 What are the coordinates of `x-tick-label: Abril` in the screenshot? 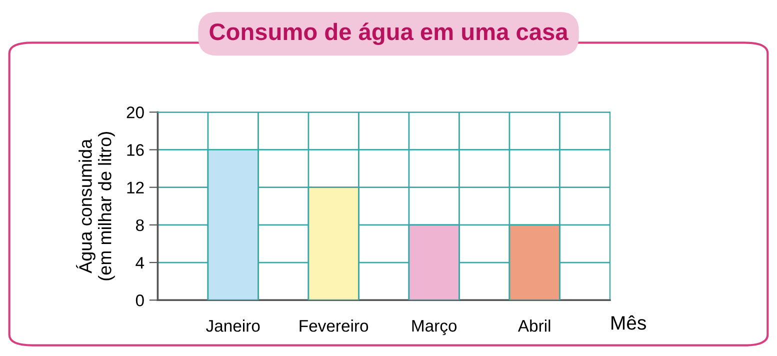 It's located at (534, 326).